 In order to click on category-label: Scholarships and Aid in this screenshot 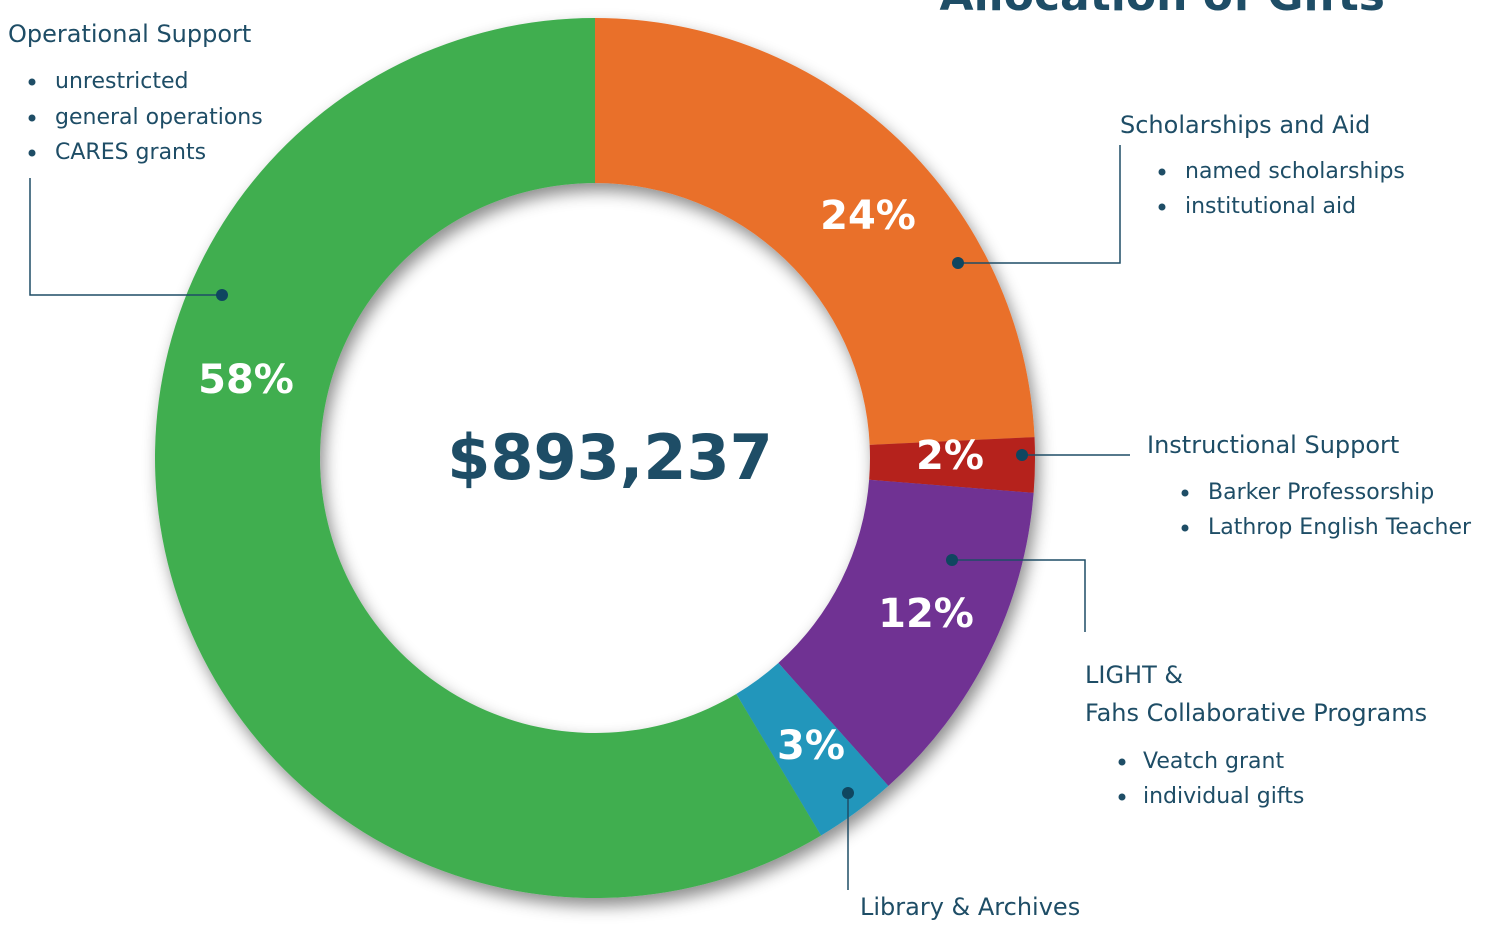, I will do `click(1245, 125)`.